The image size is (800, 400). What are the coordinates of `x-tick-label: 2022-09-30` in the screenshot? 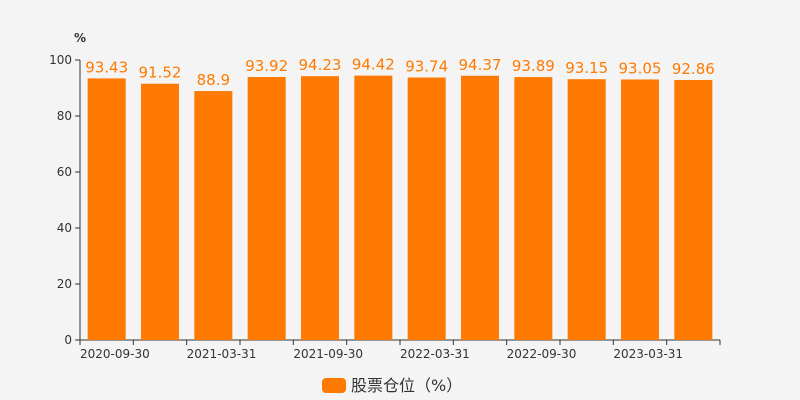 It's located at (542, 354).